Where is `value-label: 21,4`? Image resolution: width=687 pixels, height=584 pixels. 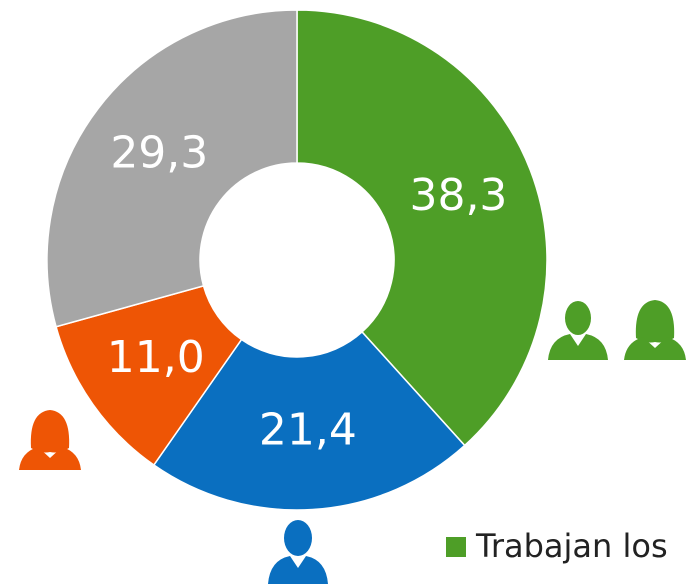
value-label: 21,4 is located at coordinates (308, 430).